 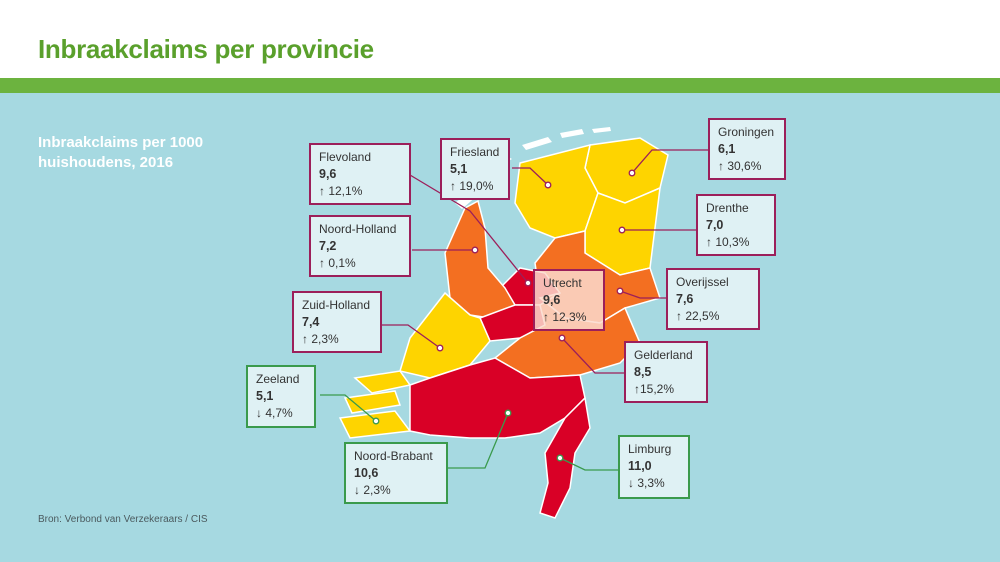 What do you see at coordinates (475, 169) in the screenshot?
I see `callout-friesland: Friesland 5,1 ↑ 19,0%` at bounding box center [475, 169].